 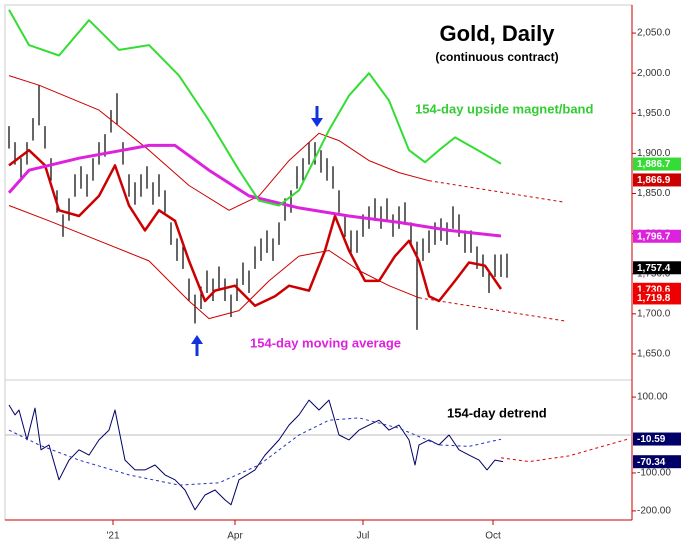 I want to click on x-tick-label: Oct, so click(x=493, y=536).